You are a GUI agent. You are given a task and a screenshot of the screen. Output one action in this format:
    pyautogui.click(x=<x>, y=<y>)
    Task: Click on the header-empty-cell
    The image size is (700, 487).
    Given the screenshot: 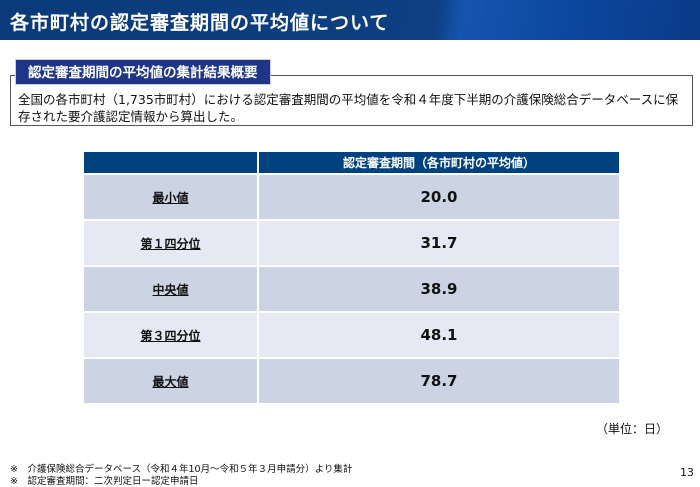 What is the action you would take?
    pyautogui.click(x=170, y=162)
    